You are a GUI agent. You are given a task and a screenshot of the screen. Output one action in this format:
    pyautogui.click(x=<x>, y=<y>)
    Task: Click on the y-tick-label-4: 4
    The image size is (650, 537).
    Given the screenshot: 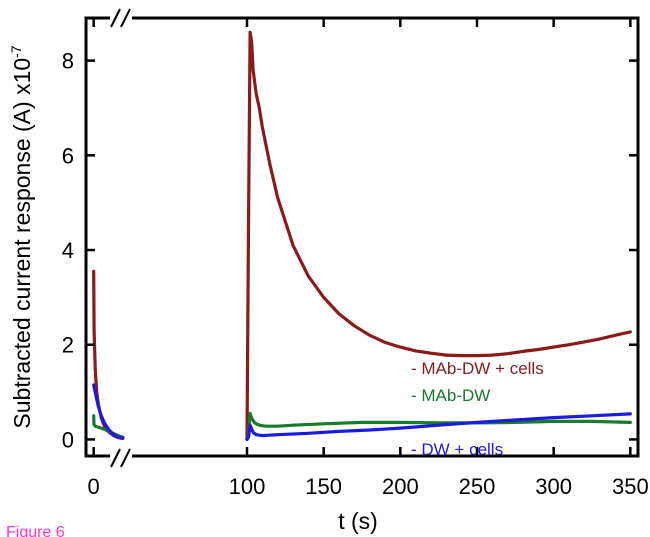 What is the action you would take?
    pyautogui.click(x=68, y=250)
    